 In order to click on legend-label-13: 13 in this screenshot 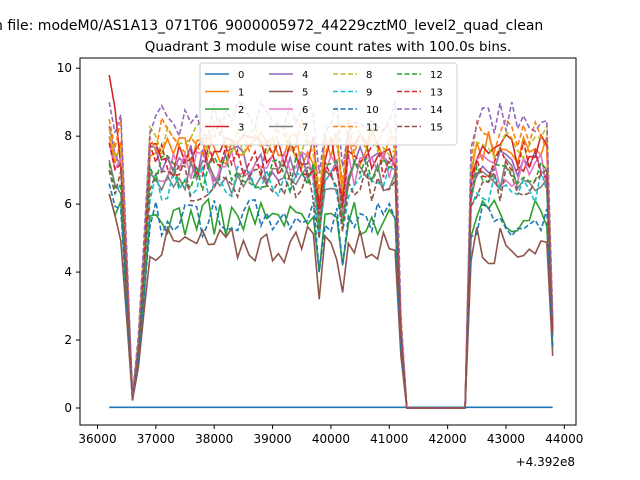, I will do `click(436, 93)`.